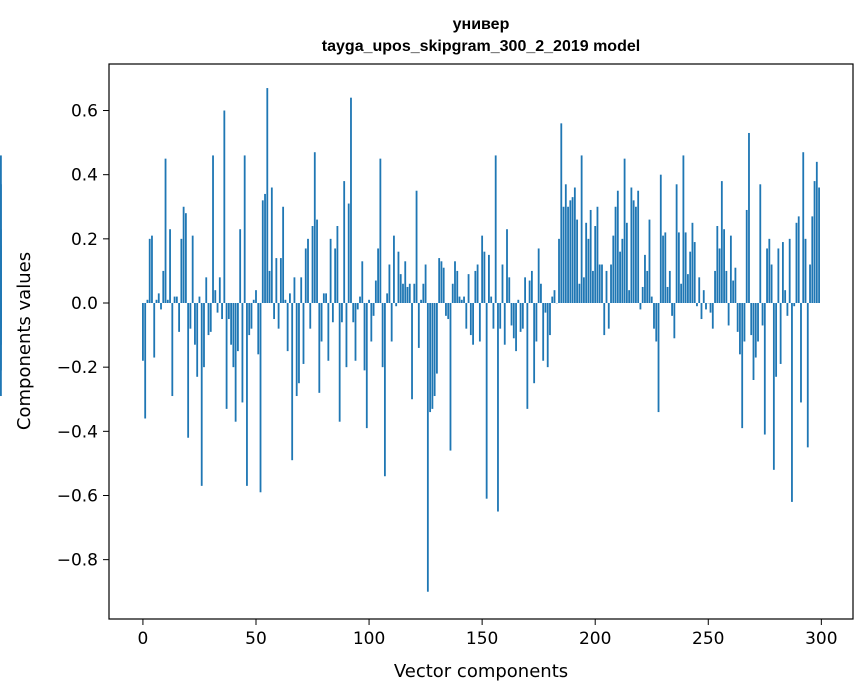  What do you see at coordinates (595, 639) in the screenshot?
I see `x-tick-label: 200` at bounding box center [595, 639].